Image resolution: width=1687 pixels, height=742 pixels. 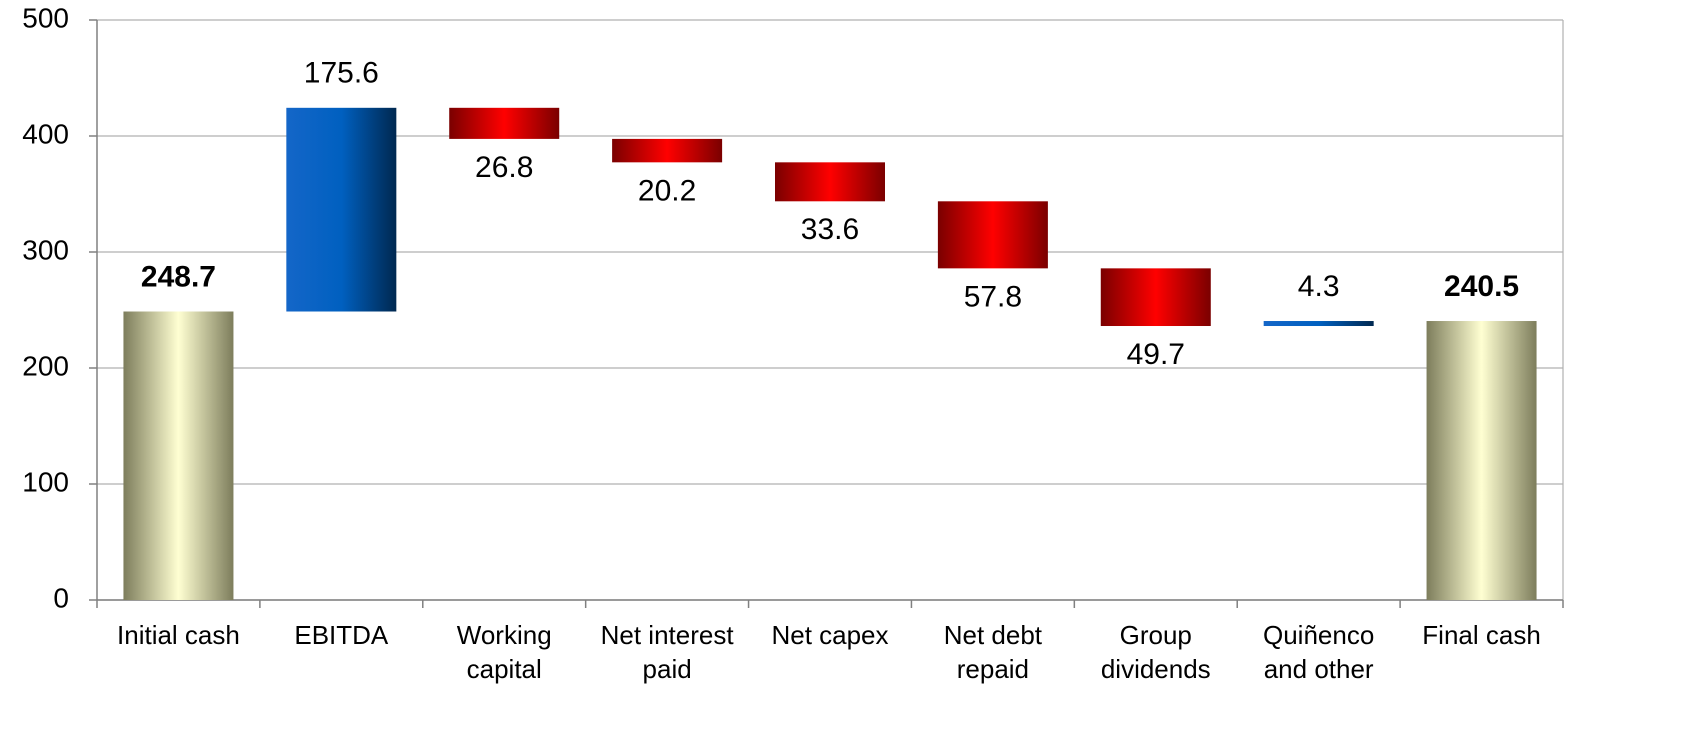 What do you see at coordinates (667, 190) in the screenshot?
I see `data-label: 20.2` at bounding box center [667, 190].